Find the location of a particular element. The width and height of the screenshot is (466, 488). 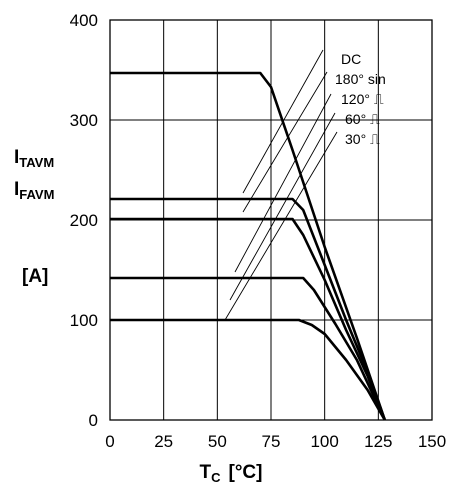

x-tick-label: 125 is located at coordinates (378, 441).